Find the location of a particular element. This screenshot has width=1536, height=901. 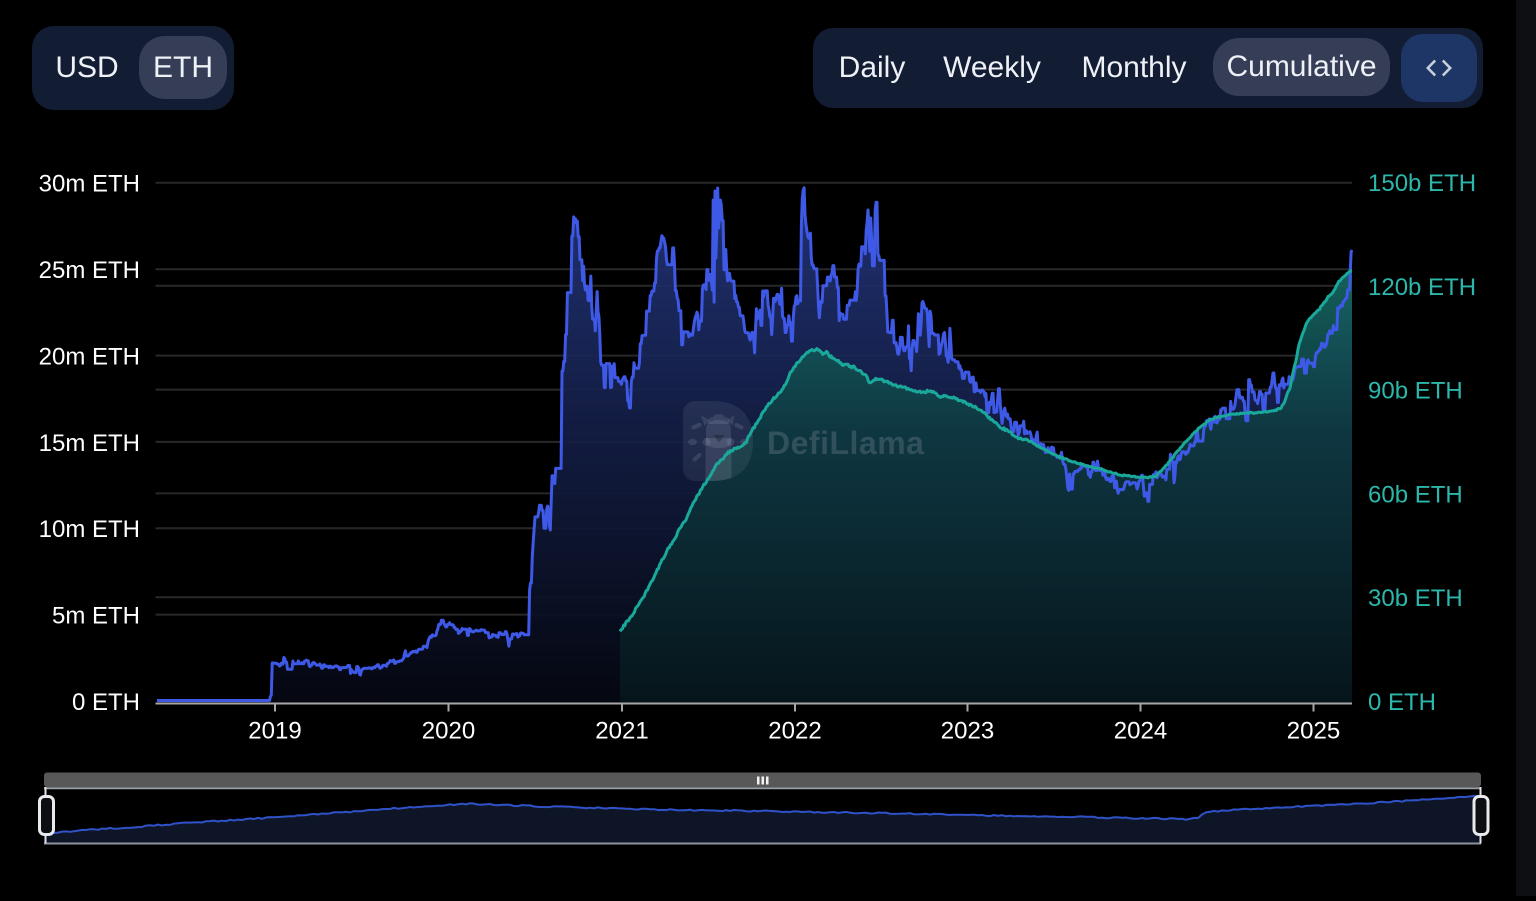

svg-text: 15m ETH is located at coordinates (89, 443).